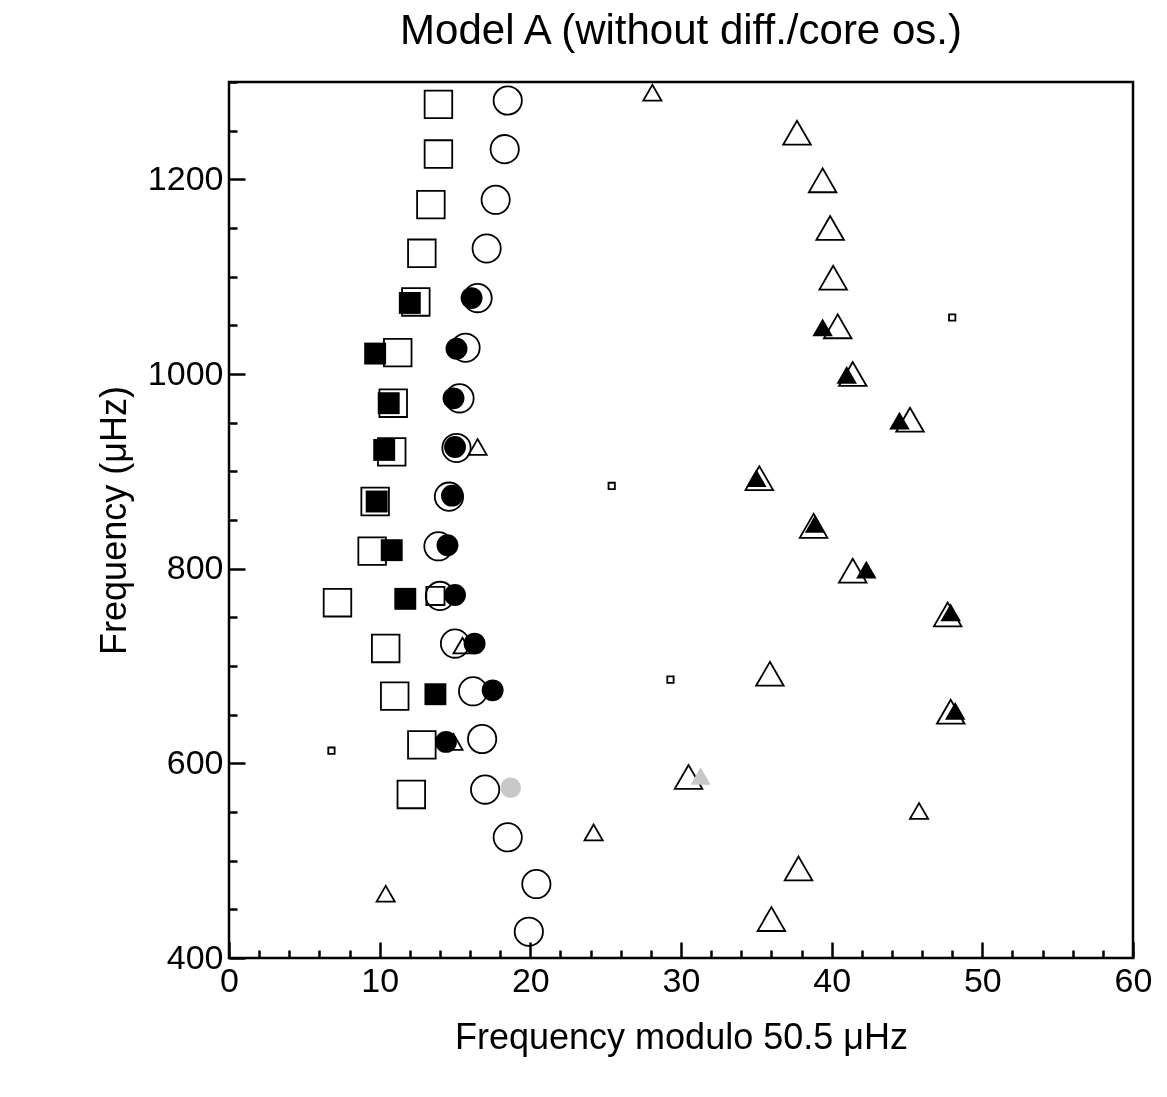 This screenshot has width=1167, height=1097. I want to click on chart-title: Model A (without diff./core os.), so click(681, 29).